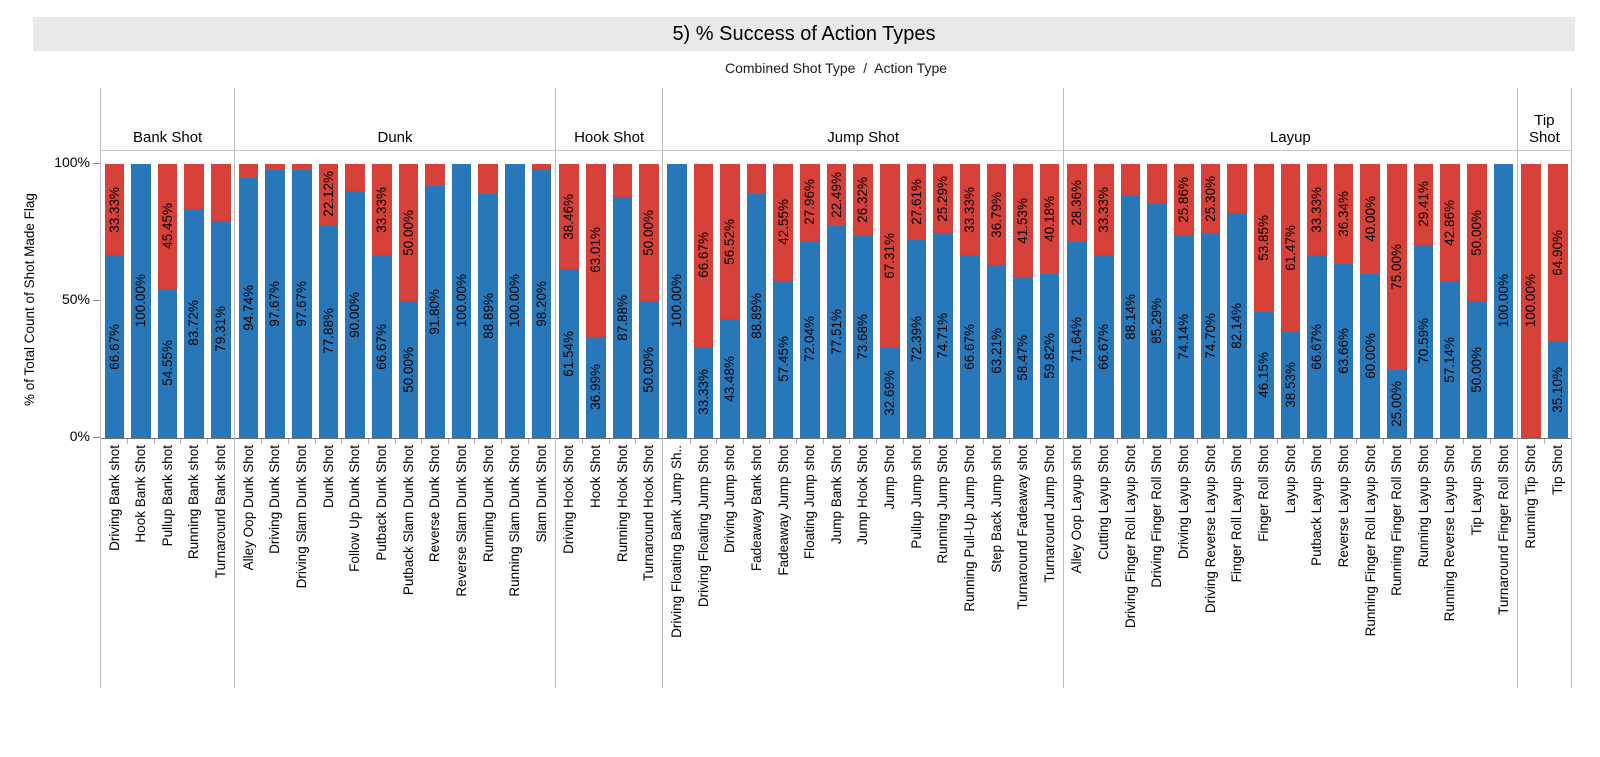 The height and width of the screenshot is (757, 1600). I want to click on stacked-bar: 91.80%, so click(435, 301).